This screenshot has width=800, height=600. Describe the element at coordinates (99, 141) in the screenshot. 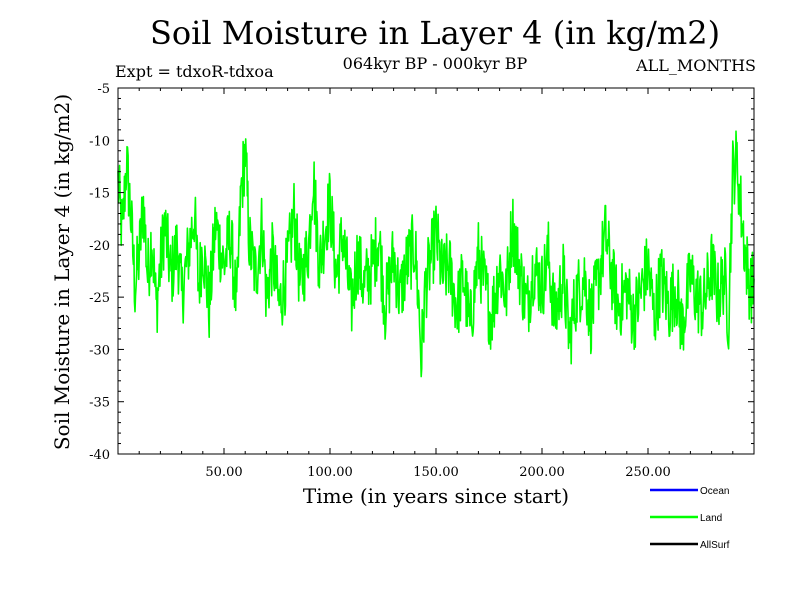

I see `y-tick-label: -10` at that location.